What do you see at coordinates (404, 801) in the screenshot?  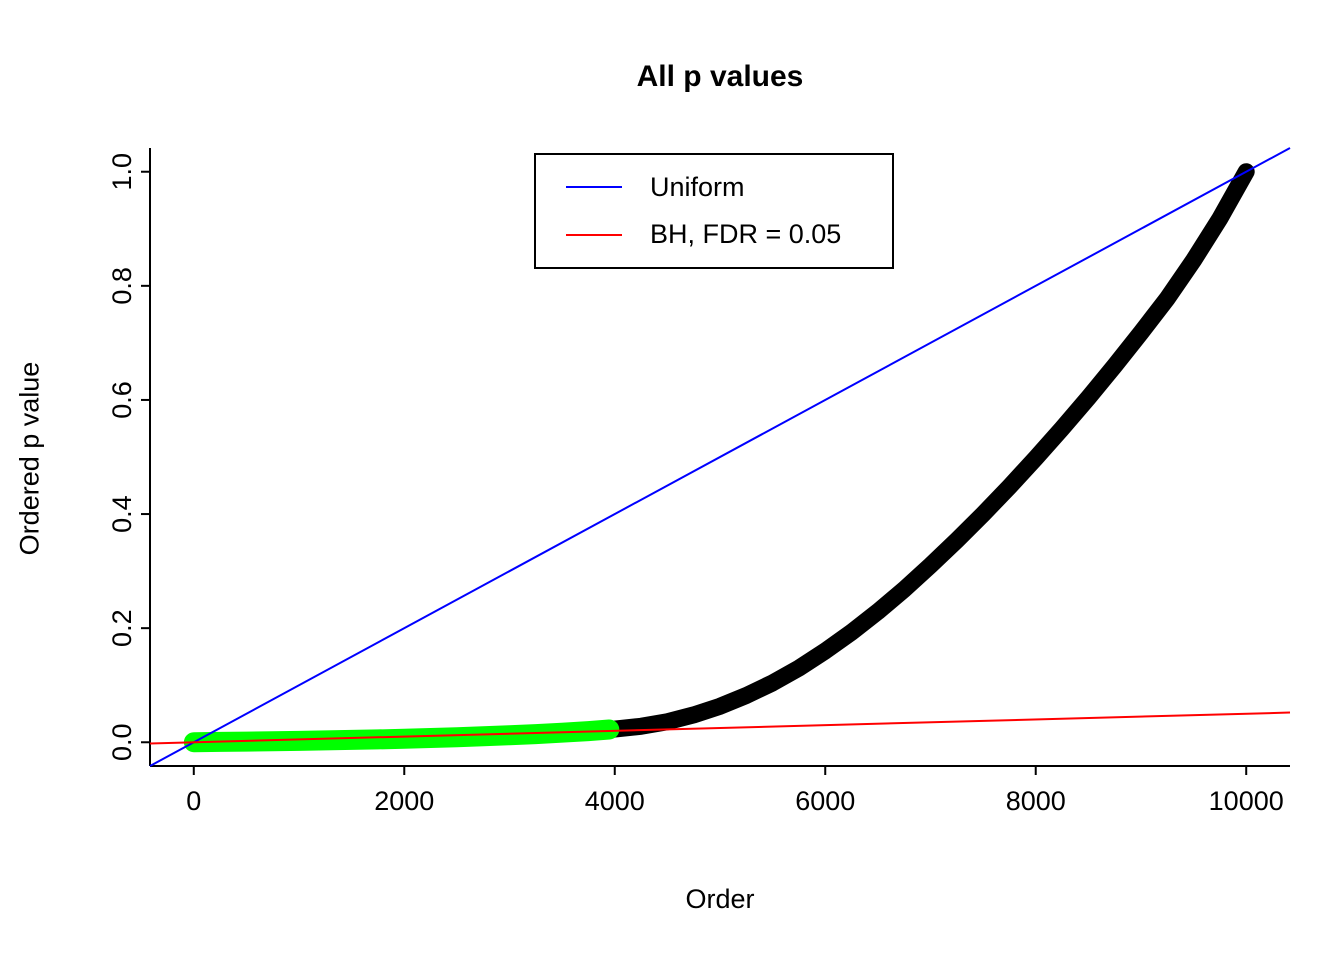 I see `x-tick-label: 2000` at bounding box center [404, 801].